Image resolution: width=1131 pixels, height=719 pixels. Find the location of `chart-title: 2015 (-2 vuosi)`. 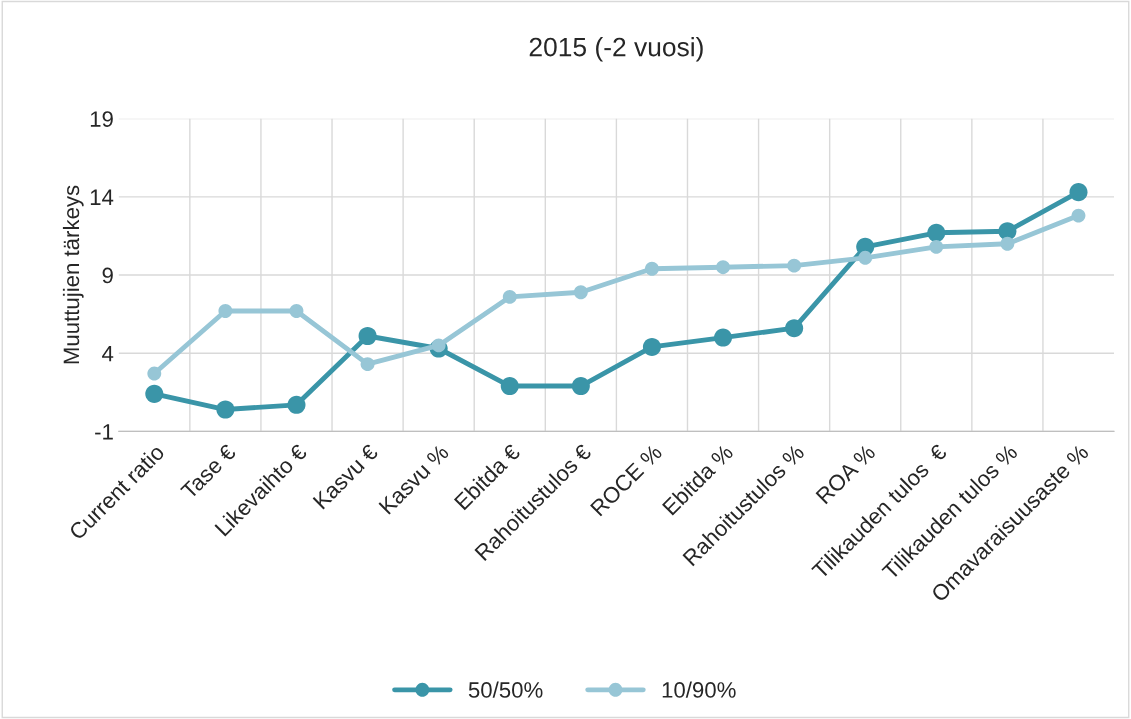

chart-title: 2015 (-2 vuosi) is located at coordinates (616, 49).